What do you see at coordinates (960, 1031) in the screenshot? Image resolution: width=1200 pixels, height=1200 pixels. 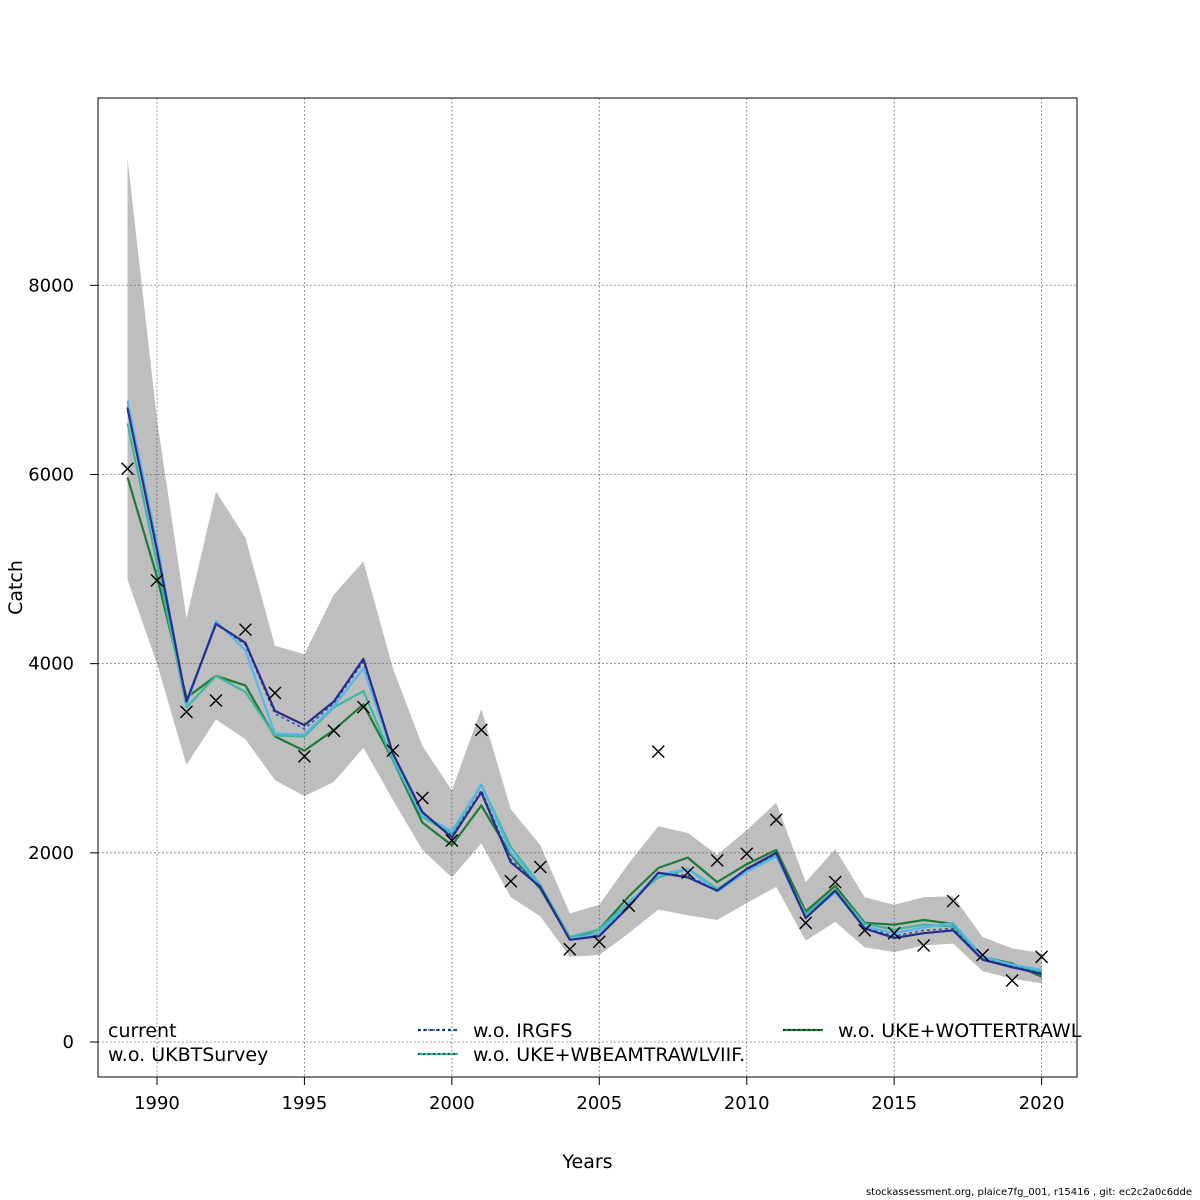 I see `legend-label: w.o. UKE+WOTTERTRAWL` at bounding box center [960, 1031].